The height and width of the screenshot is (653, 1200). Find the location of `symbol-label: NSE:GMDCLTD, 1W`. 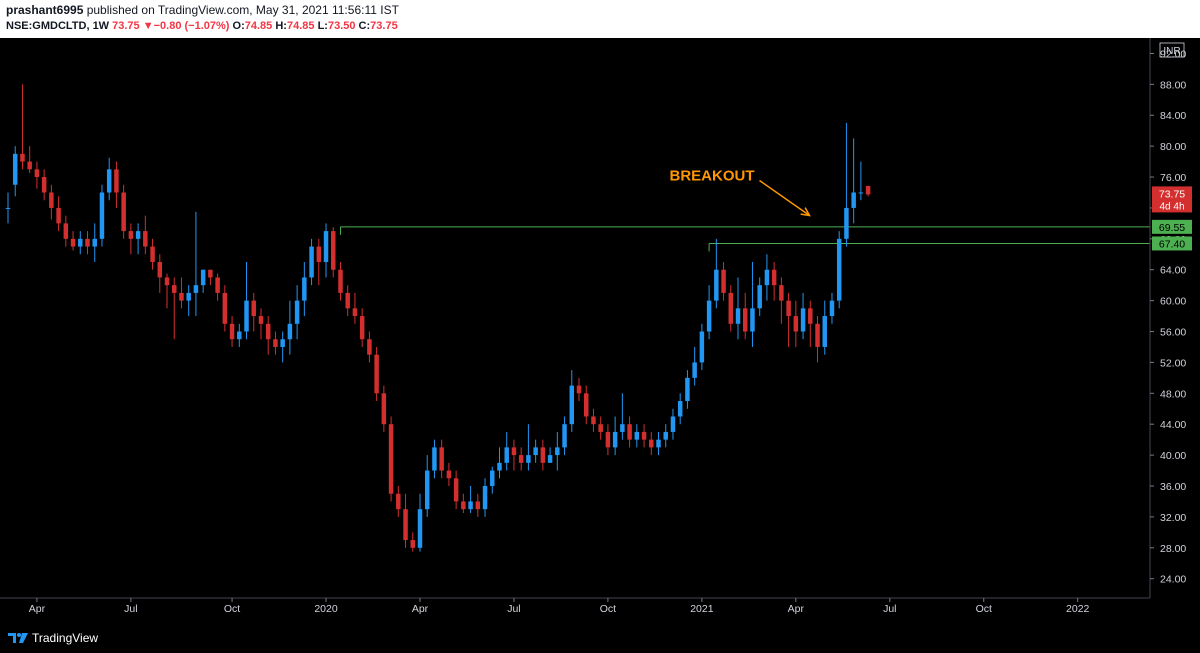

symbol-label: NSE:GMDCLTD, 1W is located at coordinates (57, 26).